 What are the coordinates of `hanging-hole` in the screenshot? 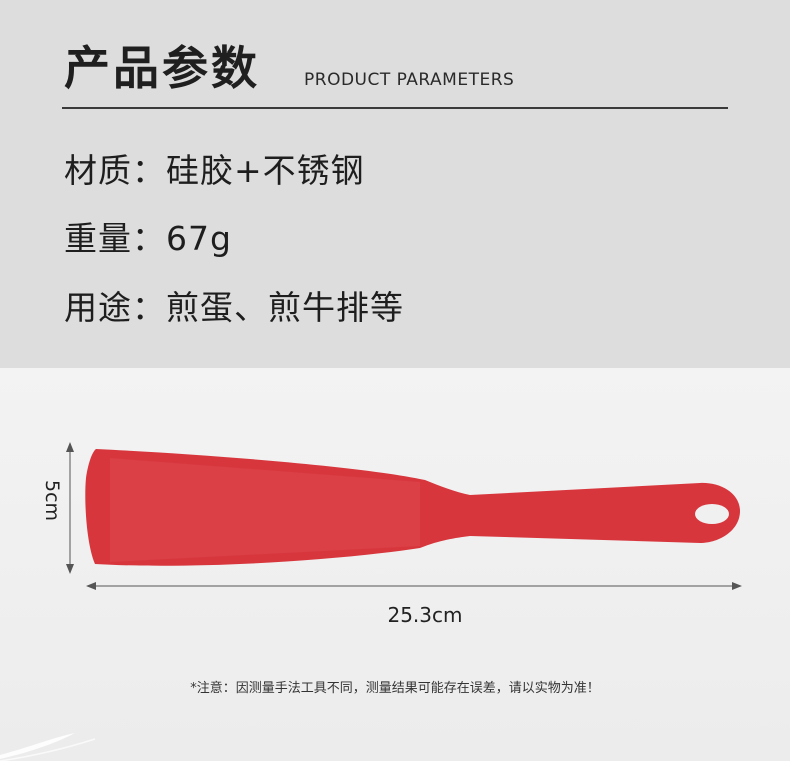 It's located at (712, 514).